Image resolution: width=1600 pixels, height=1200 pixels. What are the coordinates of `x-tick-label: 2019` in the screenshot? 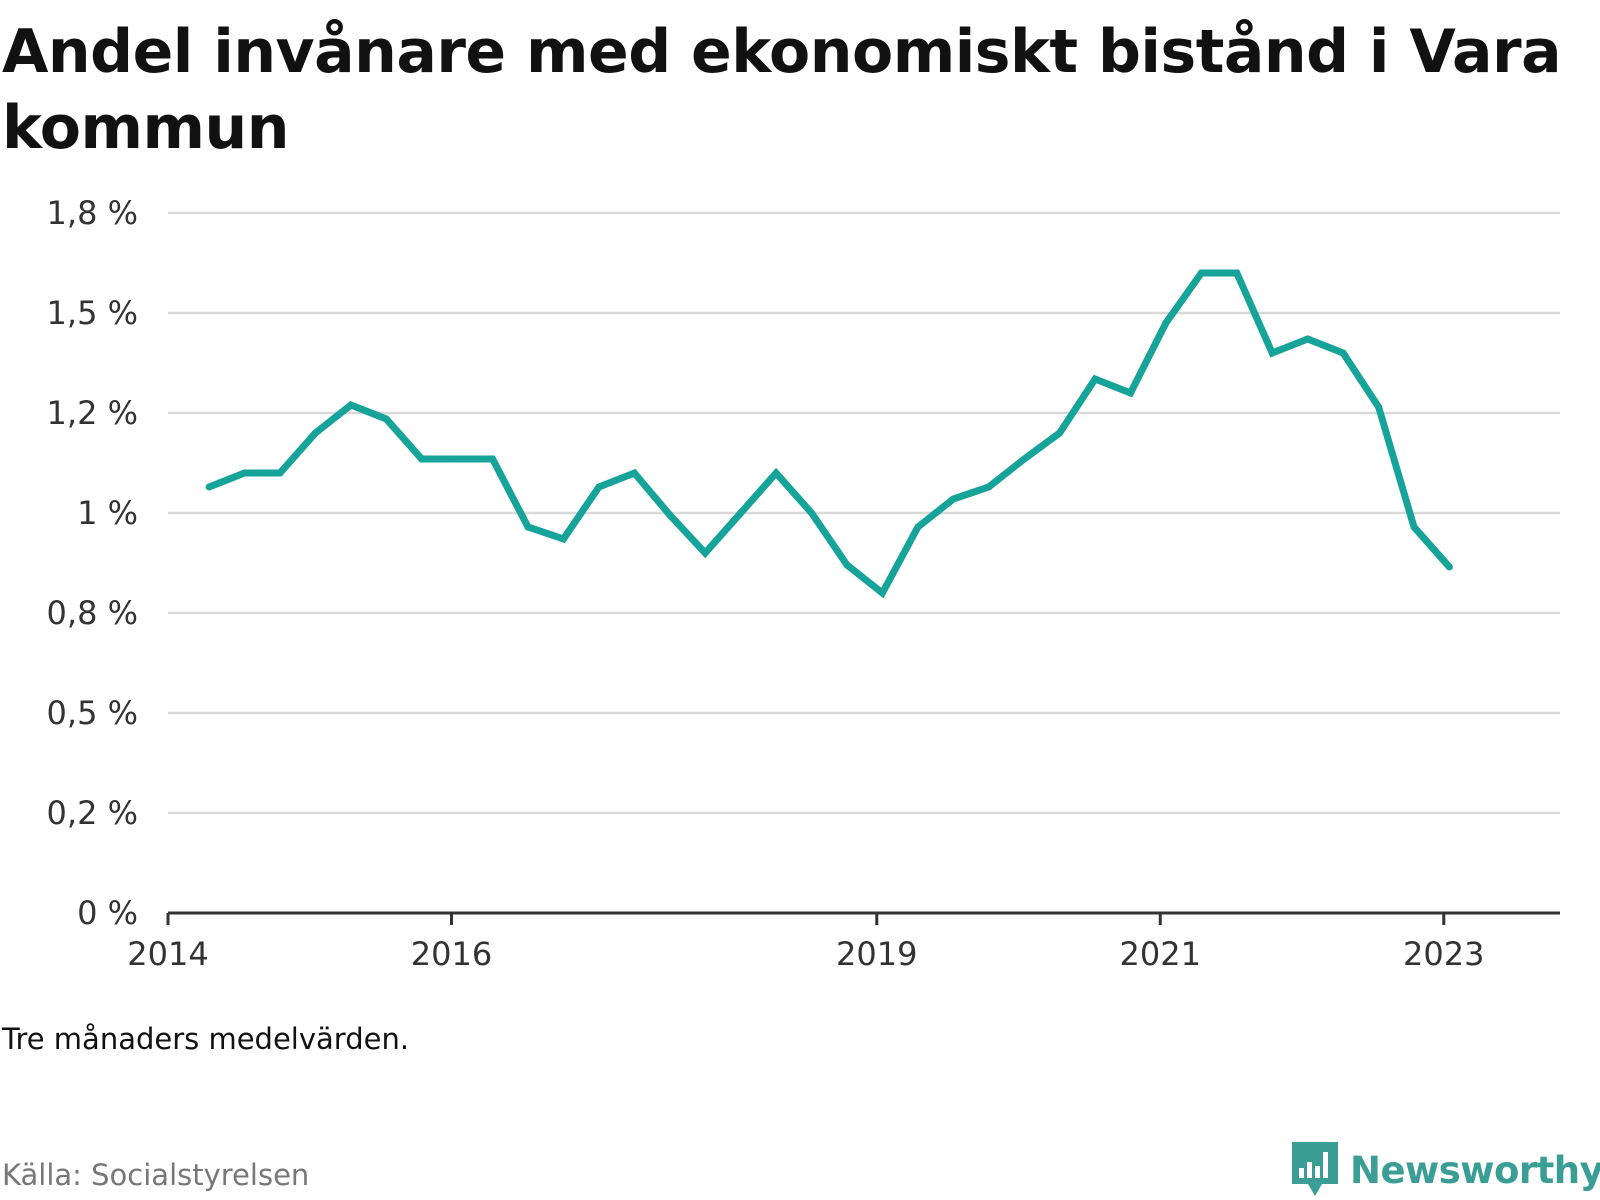 It's located at (876, 954).